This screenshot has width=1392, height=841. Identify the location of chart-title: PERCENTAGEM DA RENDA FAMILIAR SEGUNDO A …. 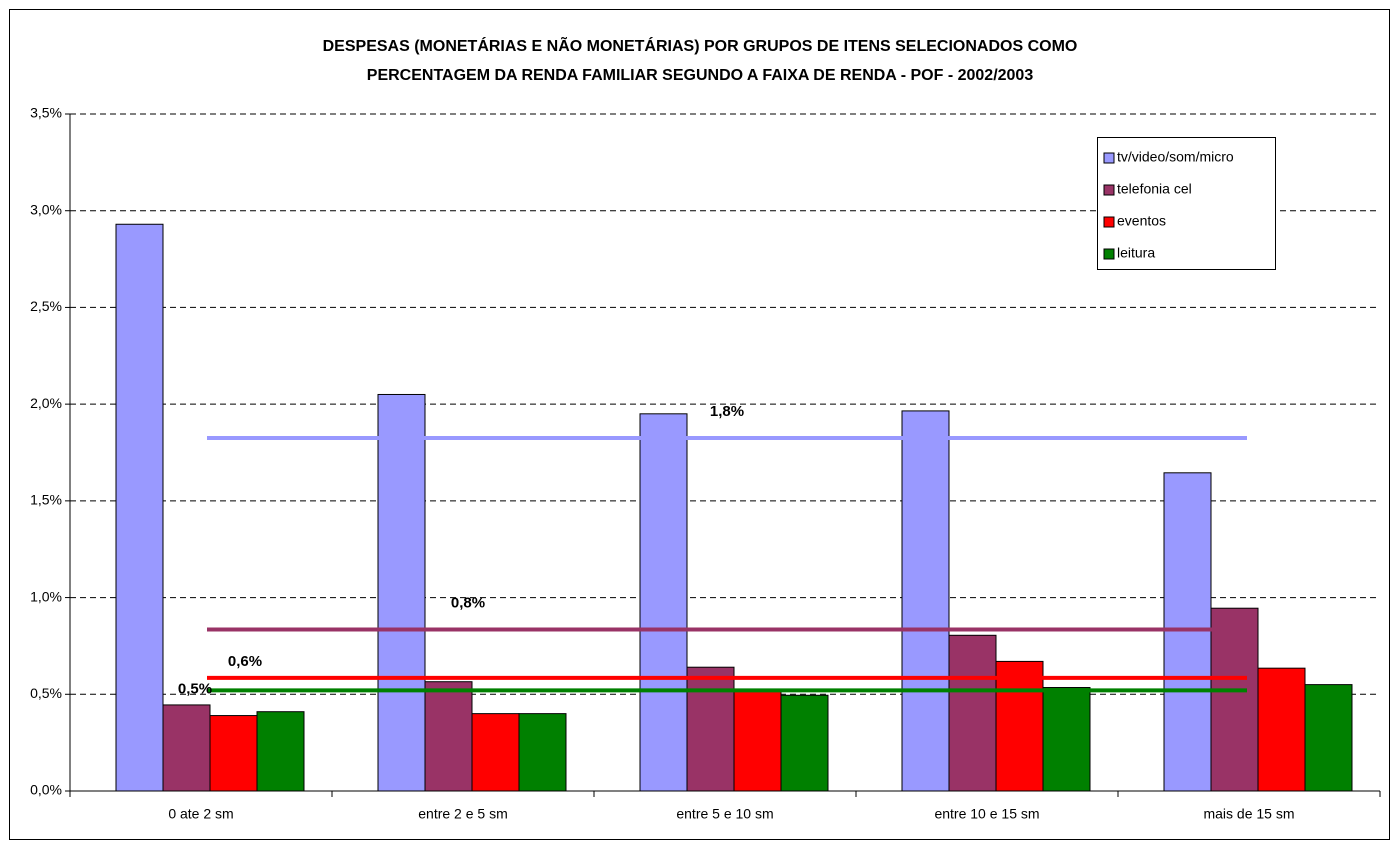
(700, 75).